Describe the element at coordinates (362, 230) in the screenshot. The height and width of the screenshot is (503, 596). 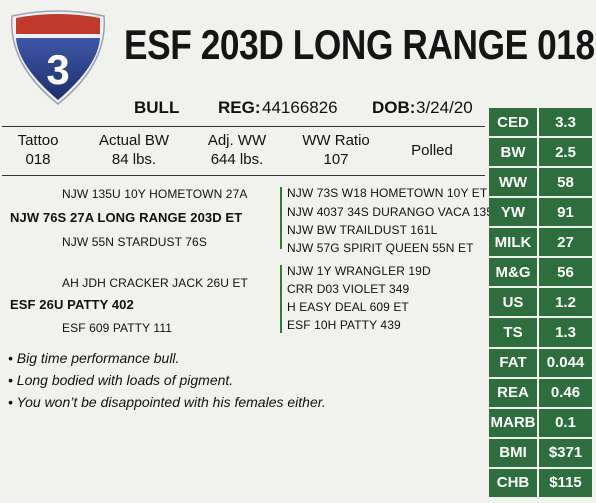
I see `grand-sire-2: NJW BW TRAILDUST 161L` at that location.